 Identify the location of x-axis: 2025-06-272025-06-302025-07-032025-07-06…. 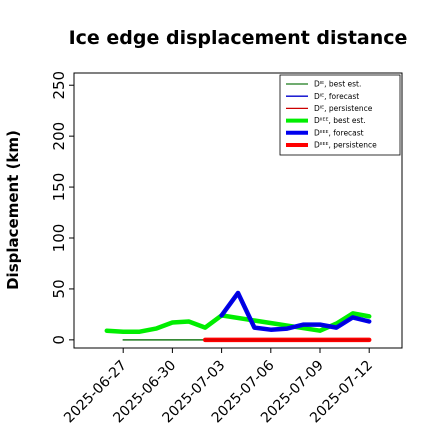
(218, 387).